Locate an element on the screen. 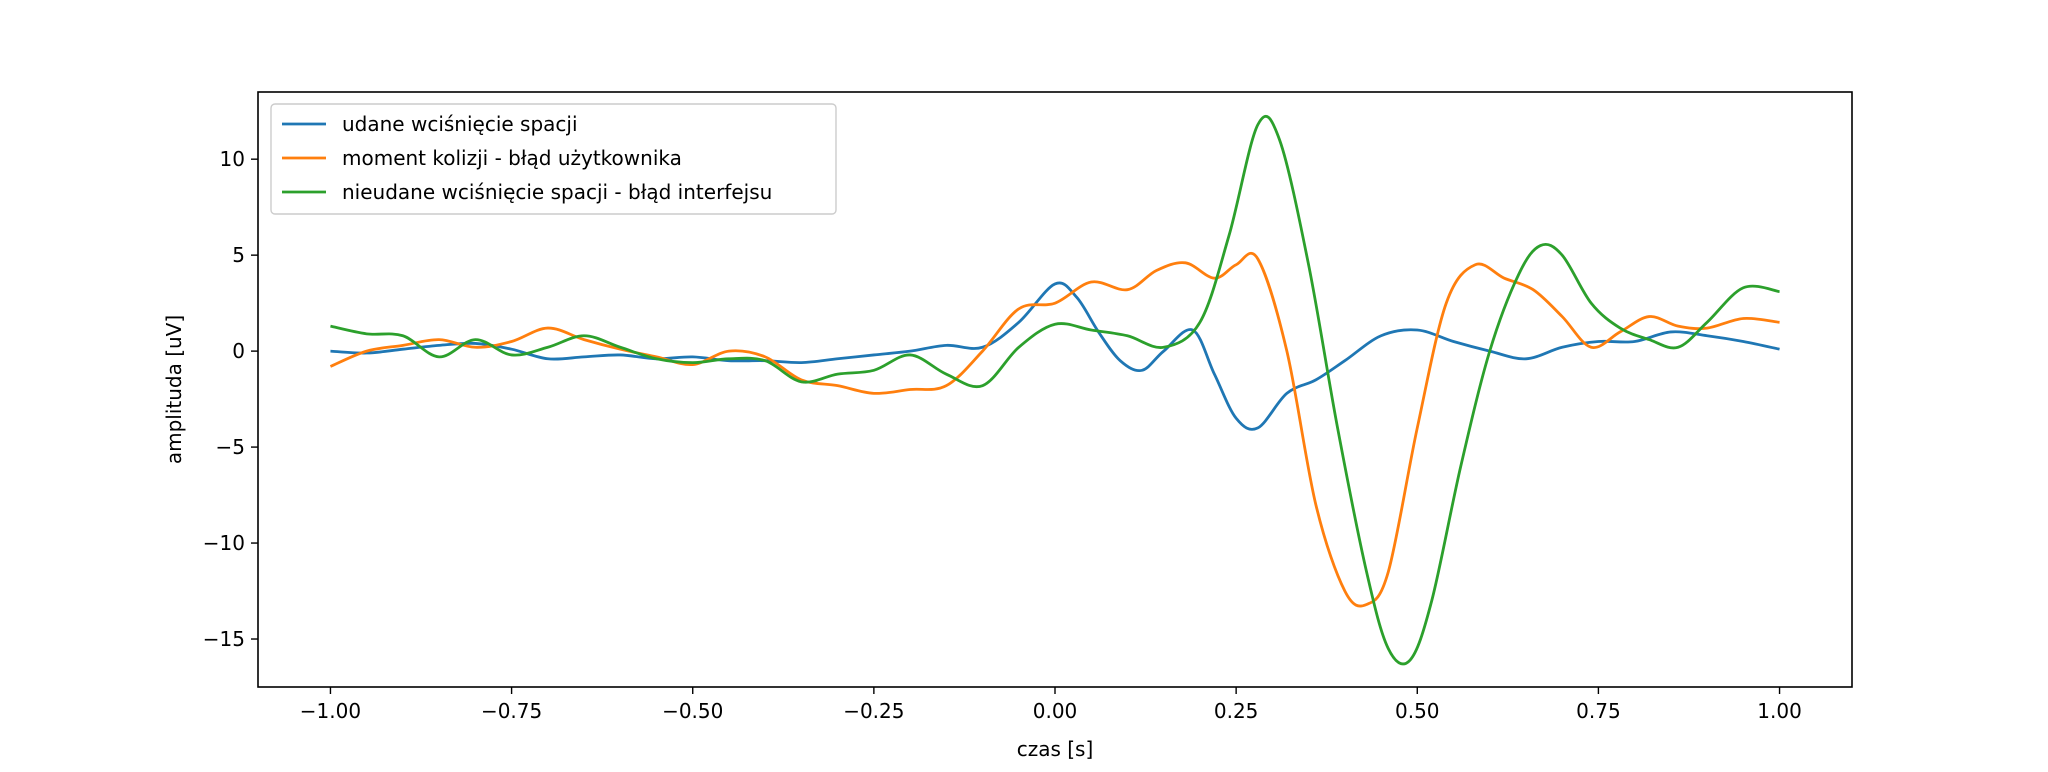  y-tick-label: 10 is located at coordinates (232, 159).